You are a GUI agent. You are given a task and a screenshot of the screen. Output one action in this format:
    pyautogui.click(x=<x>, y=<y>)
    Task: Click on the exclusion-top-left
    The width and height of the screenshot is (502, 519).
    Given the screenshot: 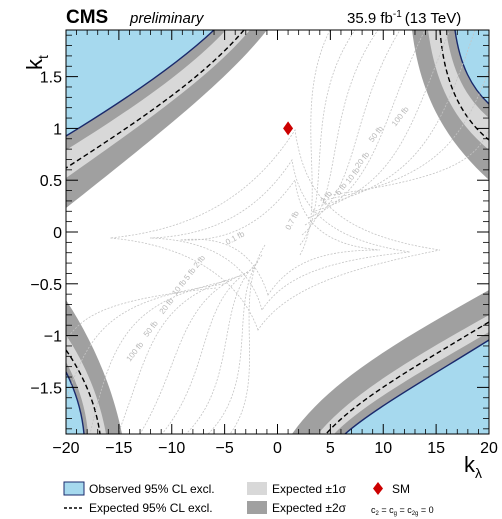 What is the action you would take?
    pyautogui.click(x=166, y=119)
    